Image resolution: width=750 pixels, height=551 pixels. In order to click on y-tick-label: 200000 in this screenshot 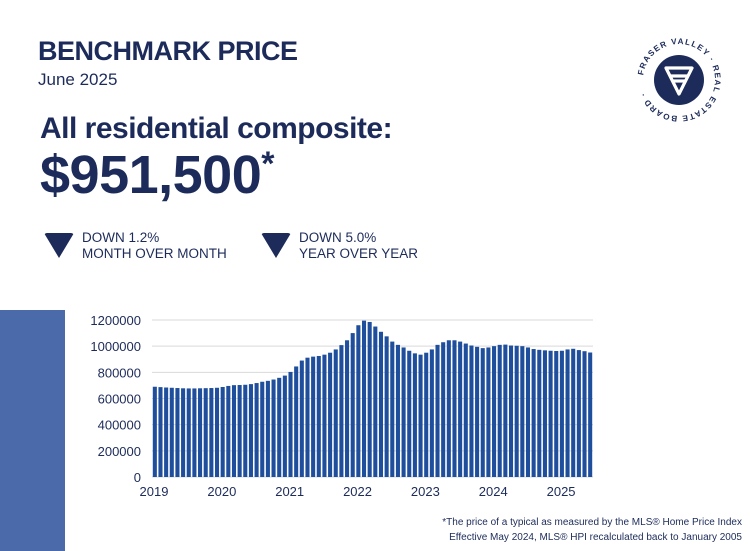, I will do `click(119, 451)`.